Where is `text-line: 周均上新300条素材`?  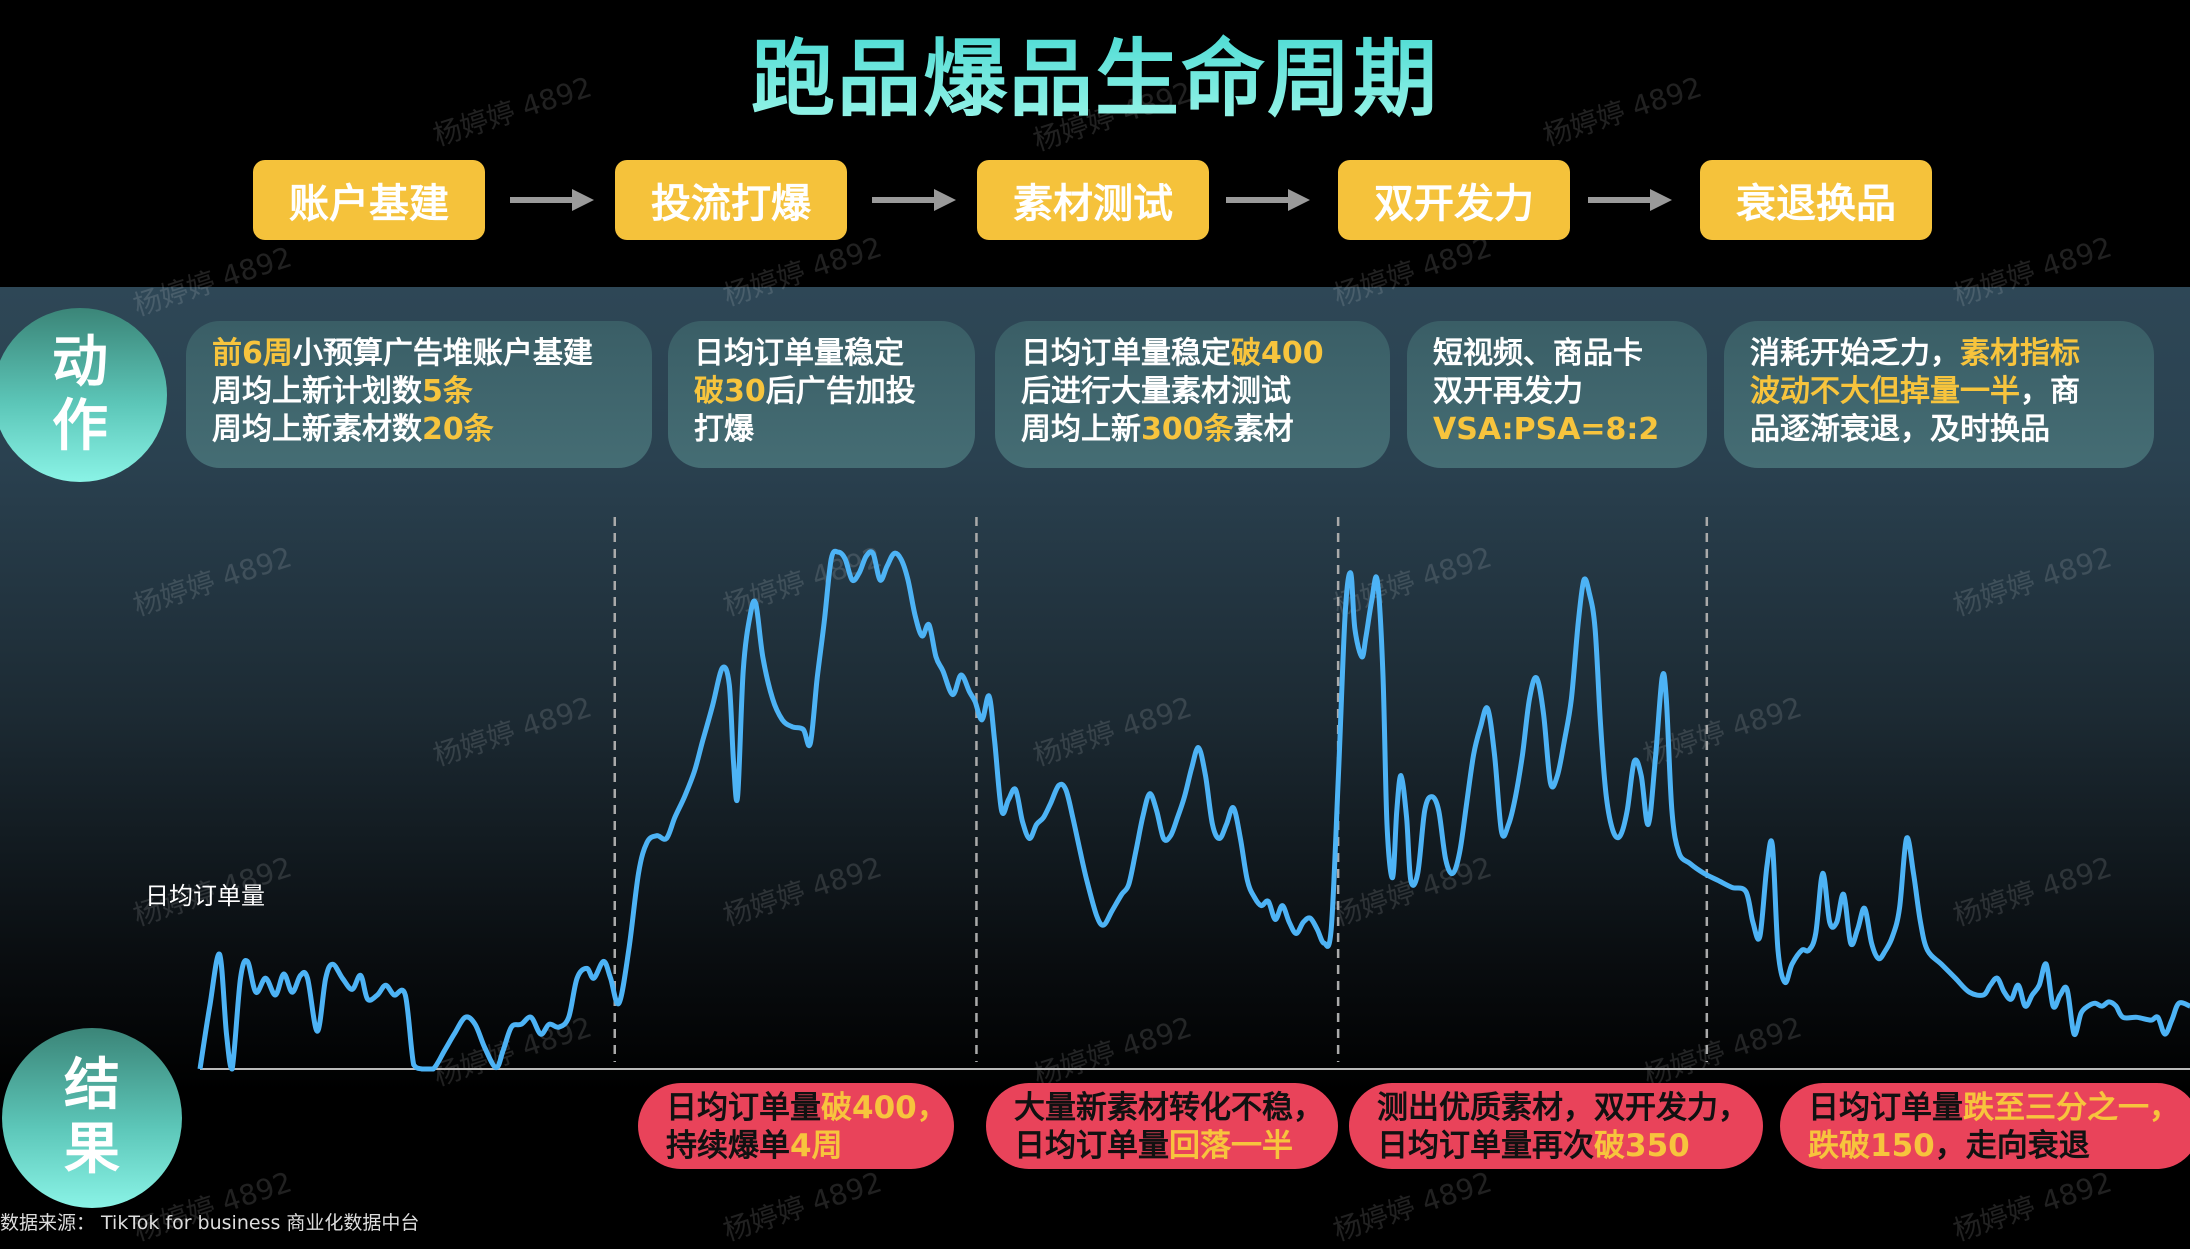
text-line: 周均上新300条素材 is located at coordinates (1205, 430).